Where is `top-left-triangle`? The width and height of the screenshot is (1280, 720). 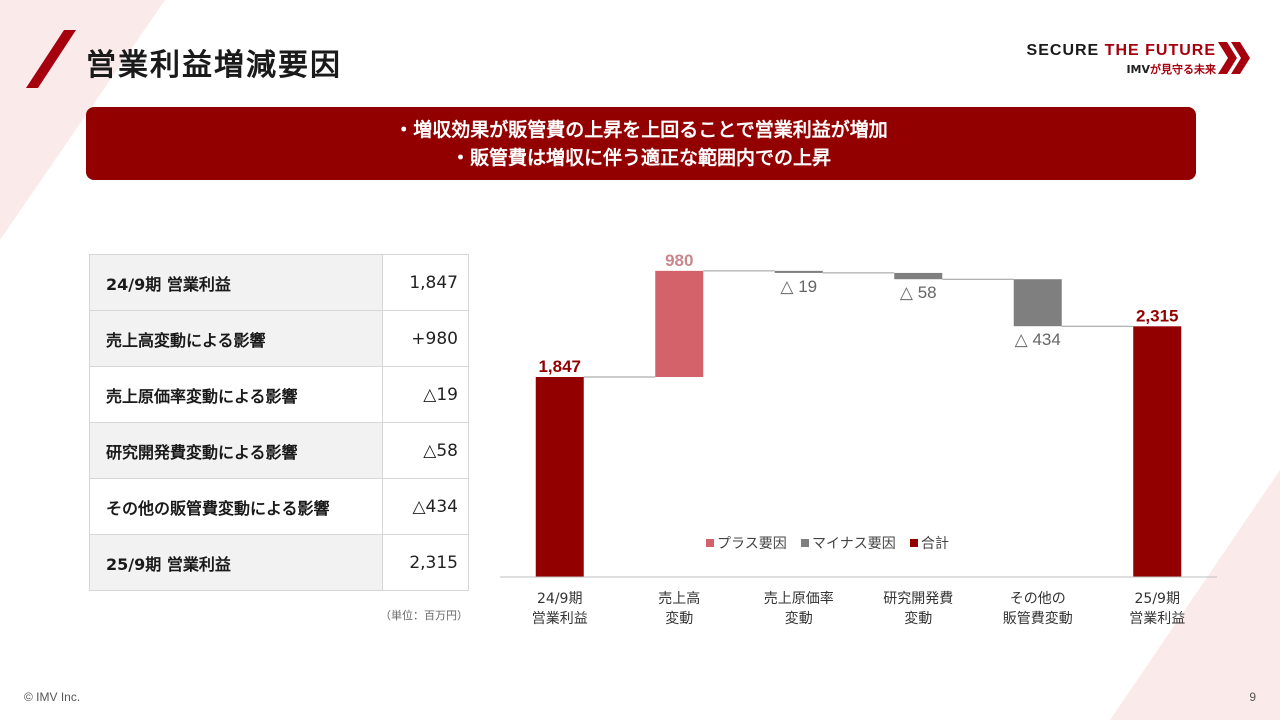 top-left-triangle is located at coordinates (82, 120).